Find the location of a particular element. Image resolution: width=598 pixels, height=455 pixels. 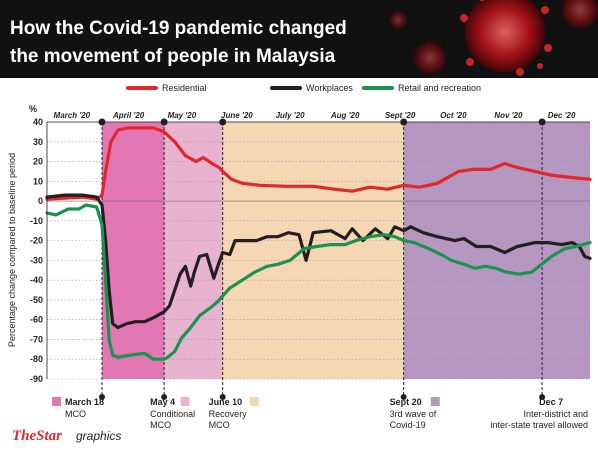

y-tick-label: -50 is located at coordinates (36, 300).